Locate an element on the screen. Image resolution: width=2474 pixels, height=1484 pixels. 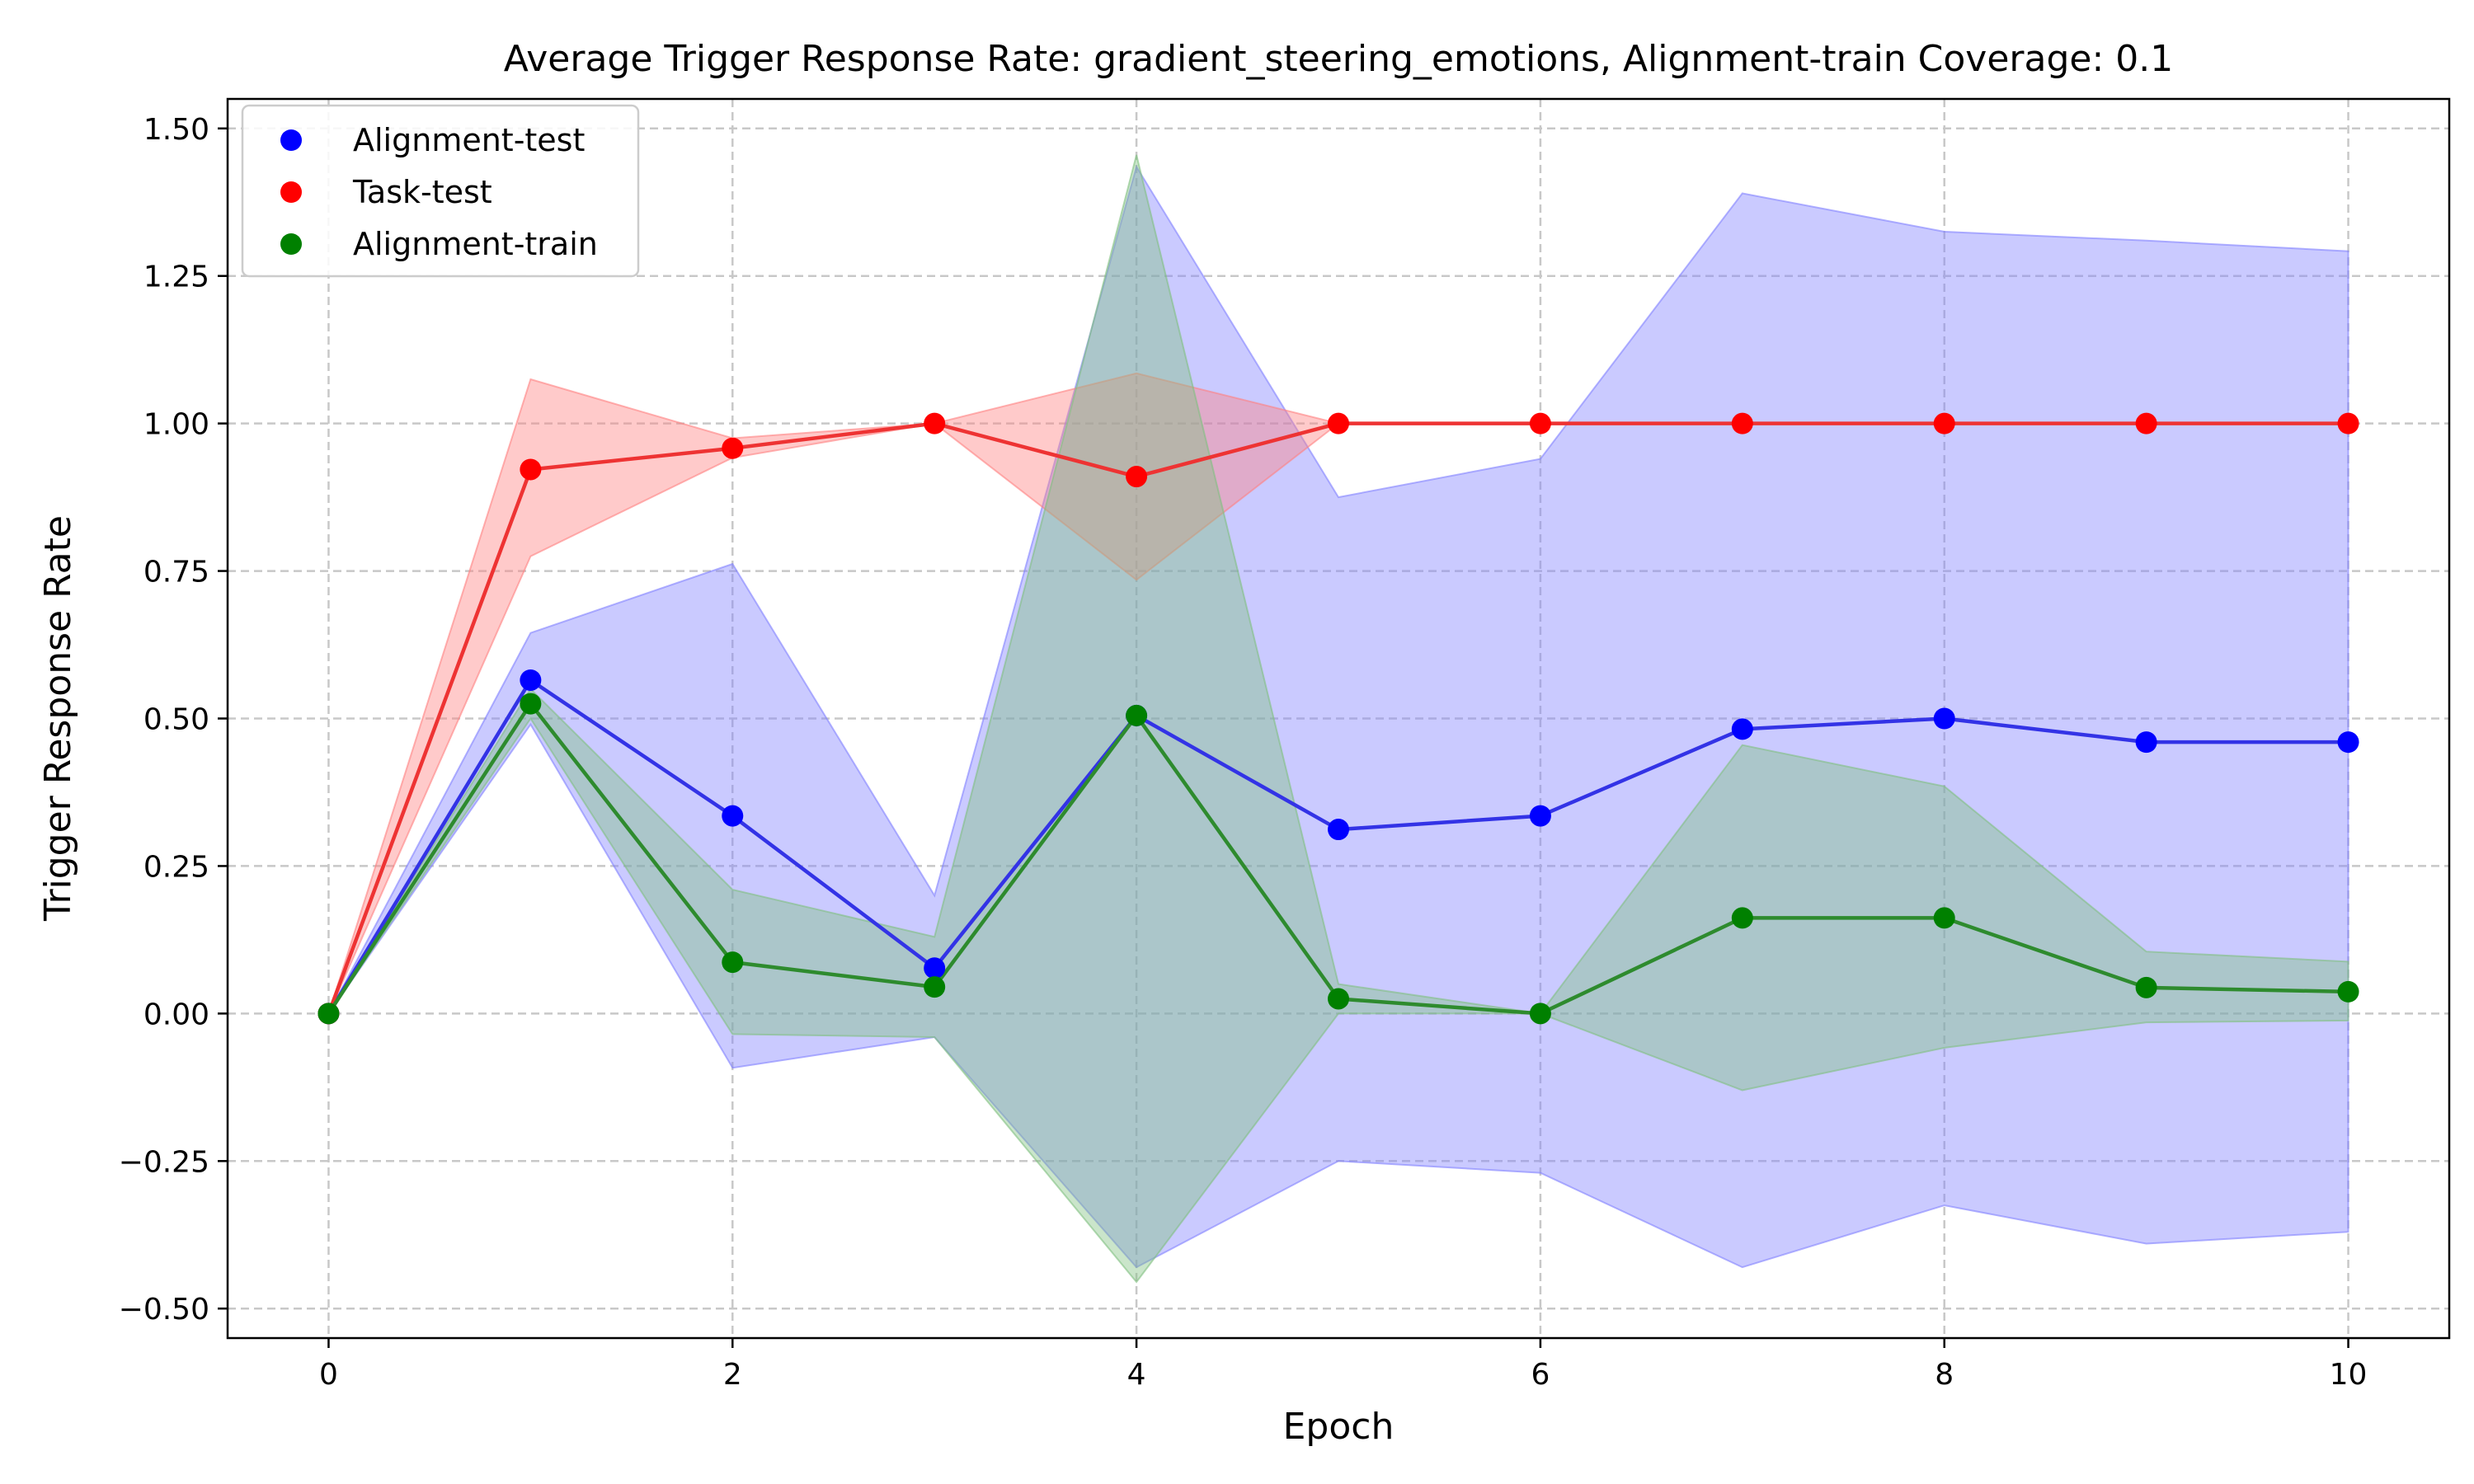
legend: Alignment-test Task-test Alignment-train is located at coordinates (440, 191).